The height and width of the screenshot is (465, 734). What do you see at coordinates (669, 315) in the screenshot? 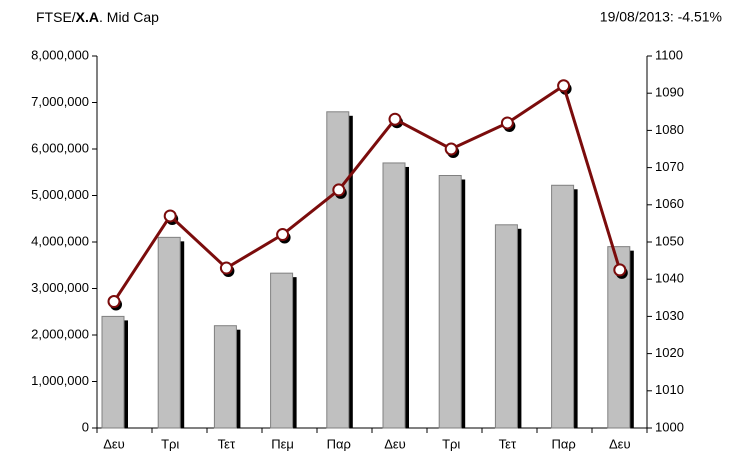
I see `y2-tick-label: 1030` at bounding box center [669, 315].